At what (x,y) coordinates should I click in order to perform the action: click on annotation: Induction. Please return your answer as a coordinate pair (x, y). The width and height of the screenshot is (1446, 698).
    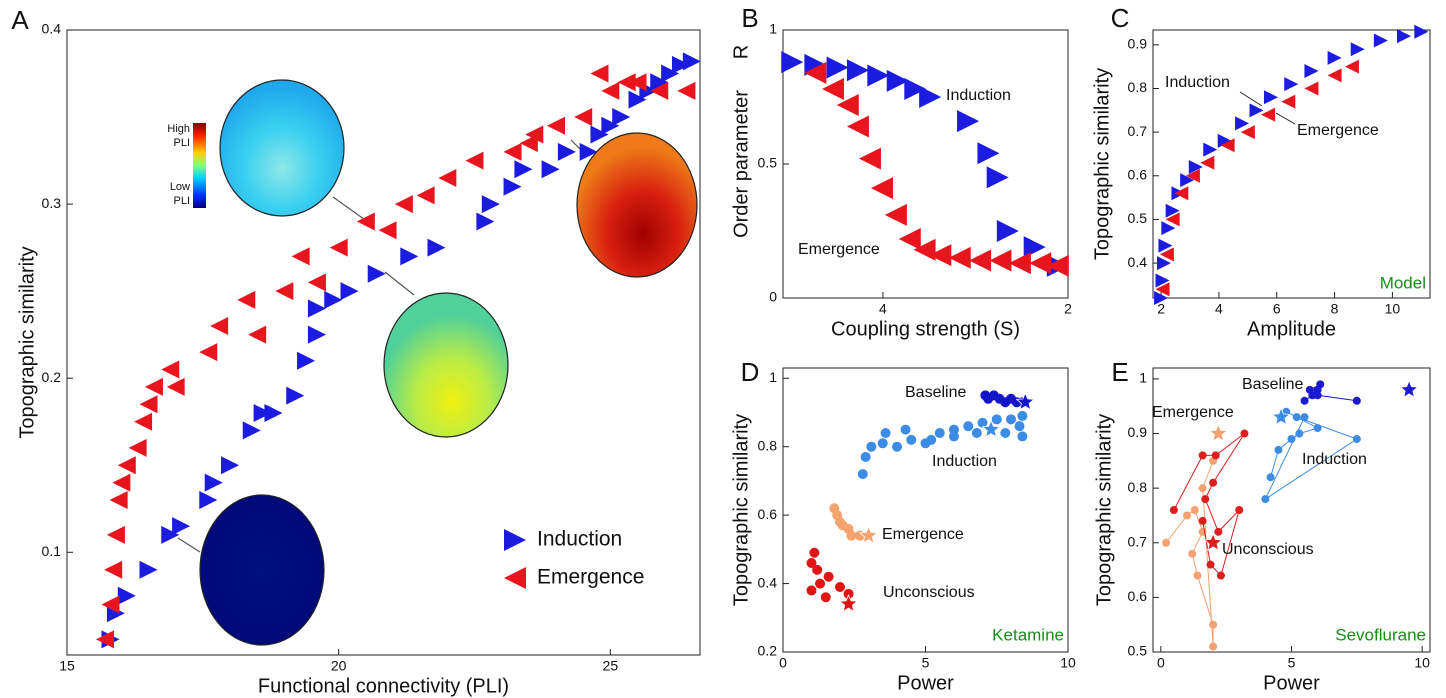
    Looking at the image, I should click on (1197, 82).